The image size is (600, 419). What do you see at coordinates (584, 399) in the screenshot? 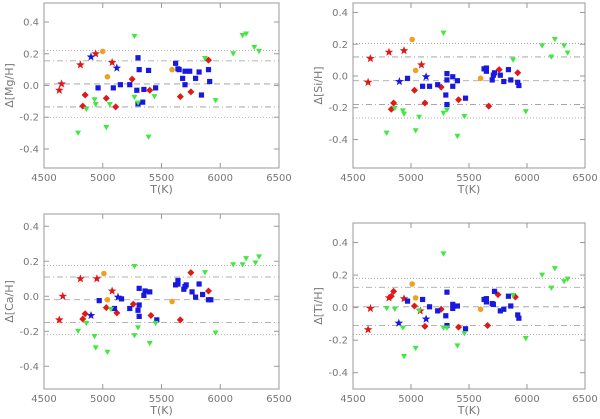
I see `x-tick-label: 6500` at bounding box center [584, 399].